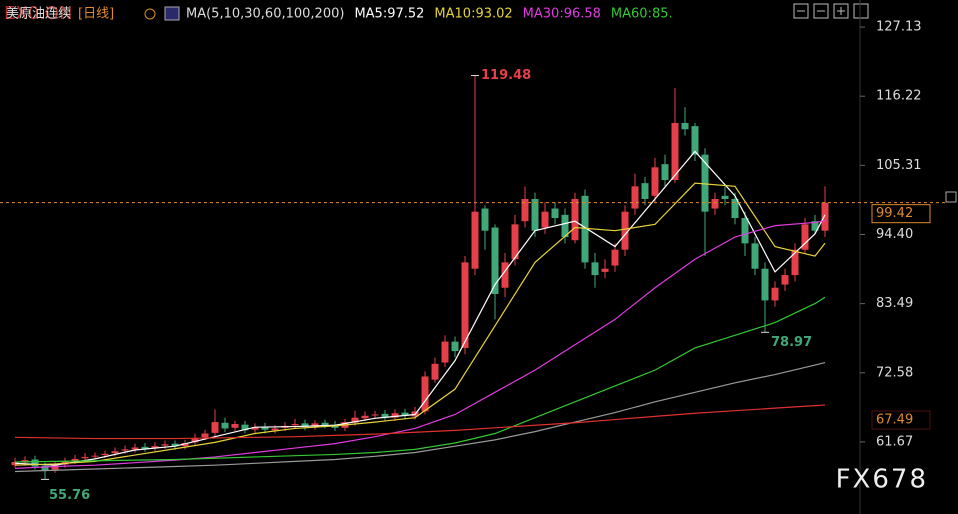  I want to click on ma200-tag, so click(901, 420).